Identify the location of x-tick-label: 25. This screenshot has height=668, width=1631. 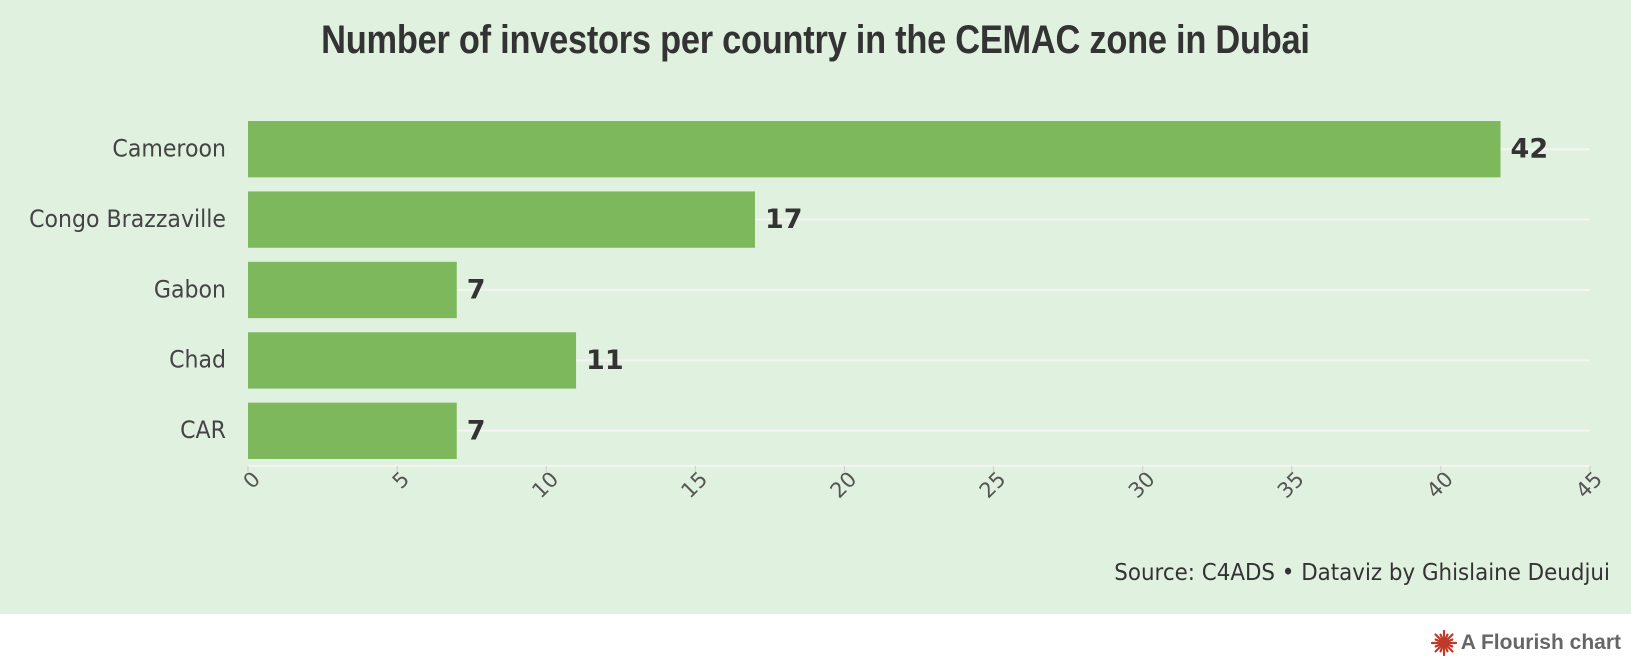
(993, 485).